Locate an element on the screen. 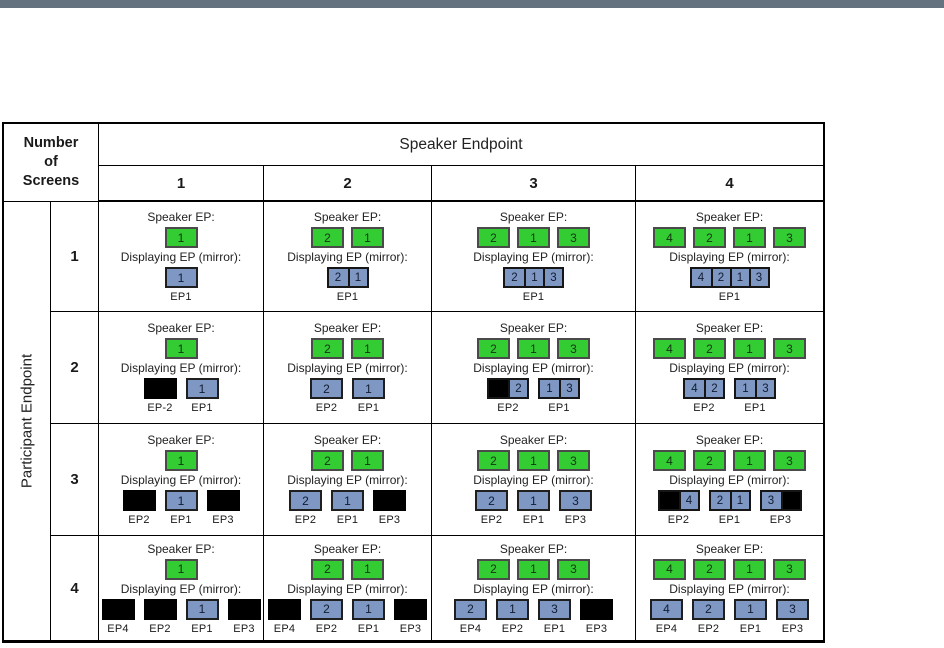 Image resolution: width=944 pixels, height=648 pixels. display-unit: EP-2 is located at coordinates (160, 396).